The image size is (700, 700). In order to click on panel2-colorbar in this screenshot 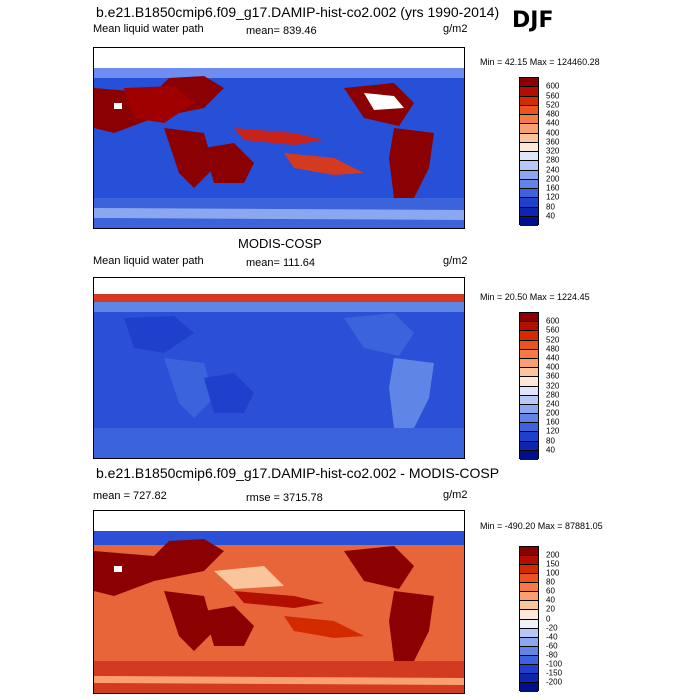, I will do `click(529, 386)`.